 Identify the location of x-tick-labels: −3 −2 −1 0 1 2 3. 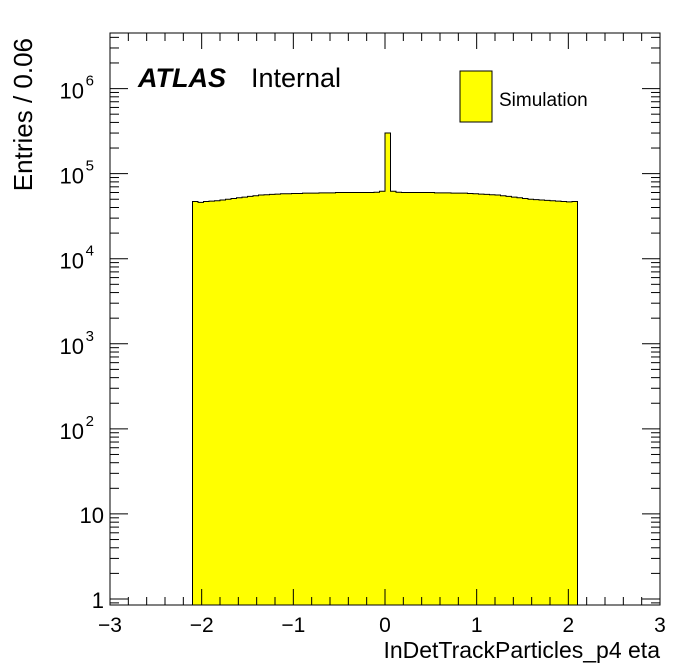
(382, 625).